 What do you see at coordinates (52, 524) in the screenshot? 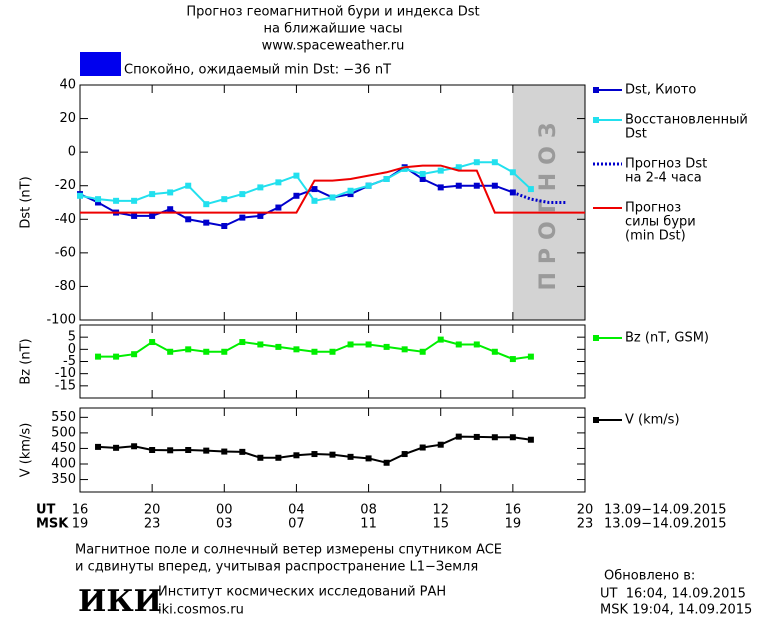
I see `x-row-label: MSK` at bounding box center [52, 524].